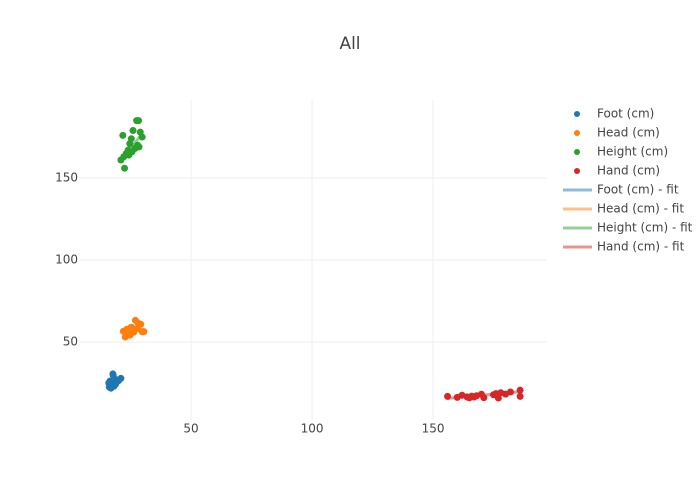 Image resolution: width=700 pixels, height=500 pixels. I want to click on legend-label: Foot (cm) - fit, so click(638, 190).